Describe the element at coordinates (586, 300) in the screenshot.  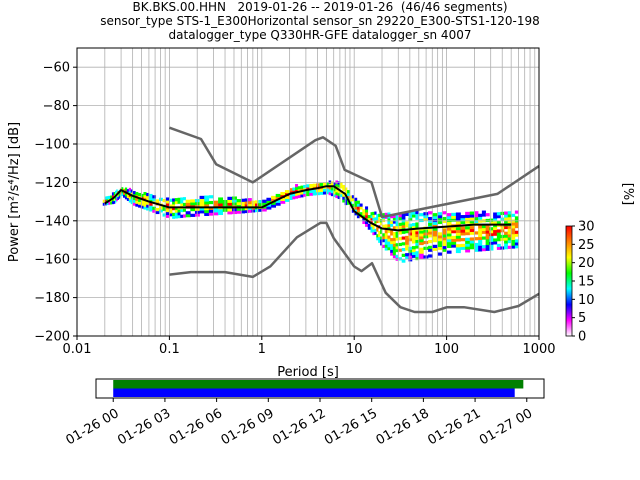
I see `colorbar-tick-label: 10` at that location.